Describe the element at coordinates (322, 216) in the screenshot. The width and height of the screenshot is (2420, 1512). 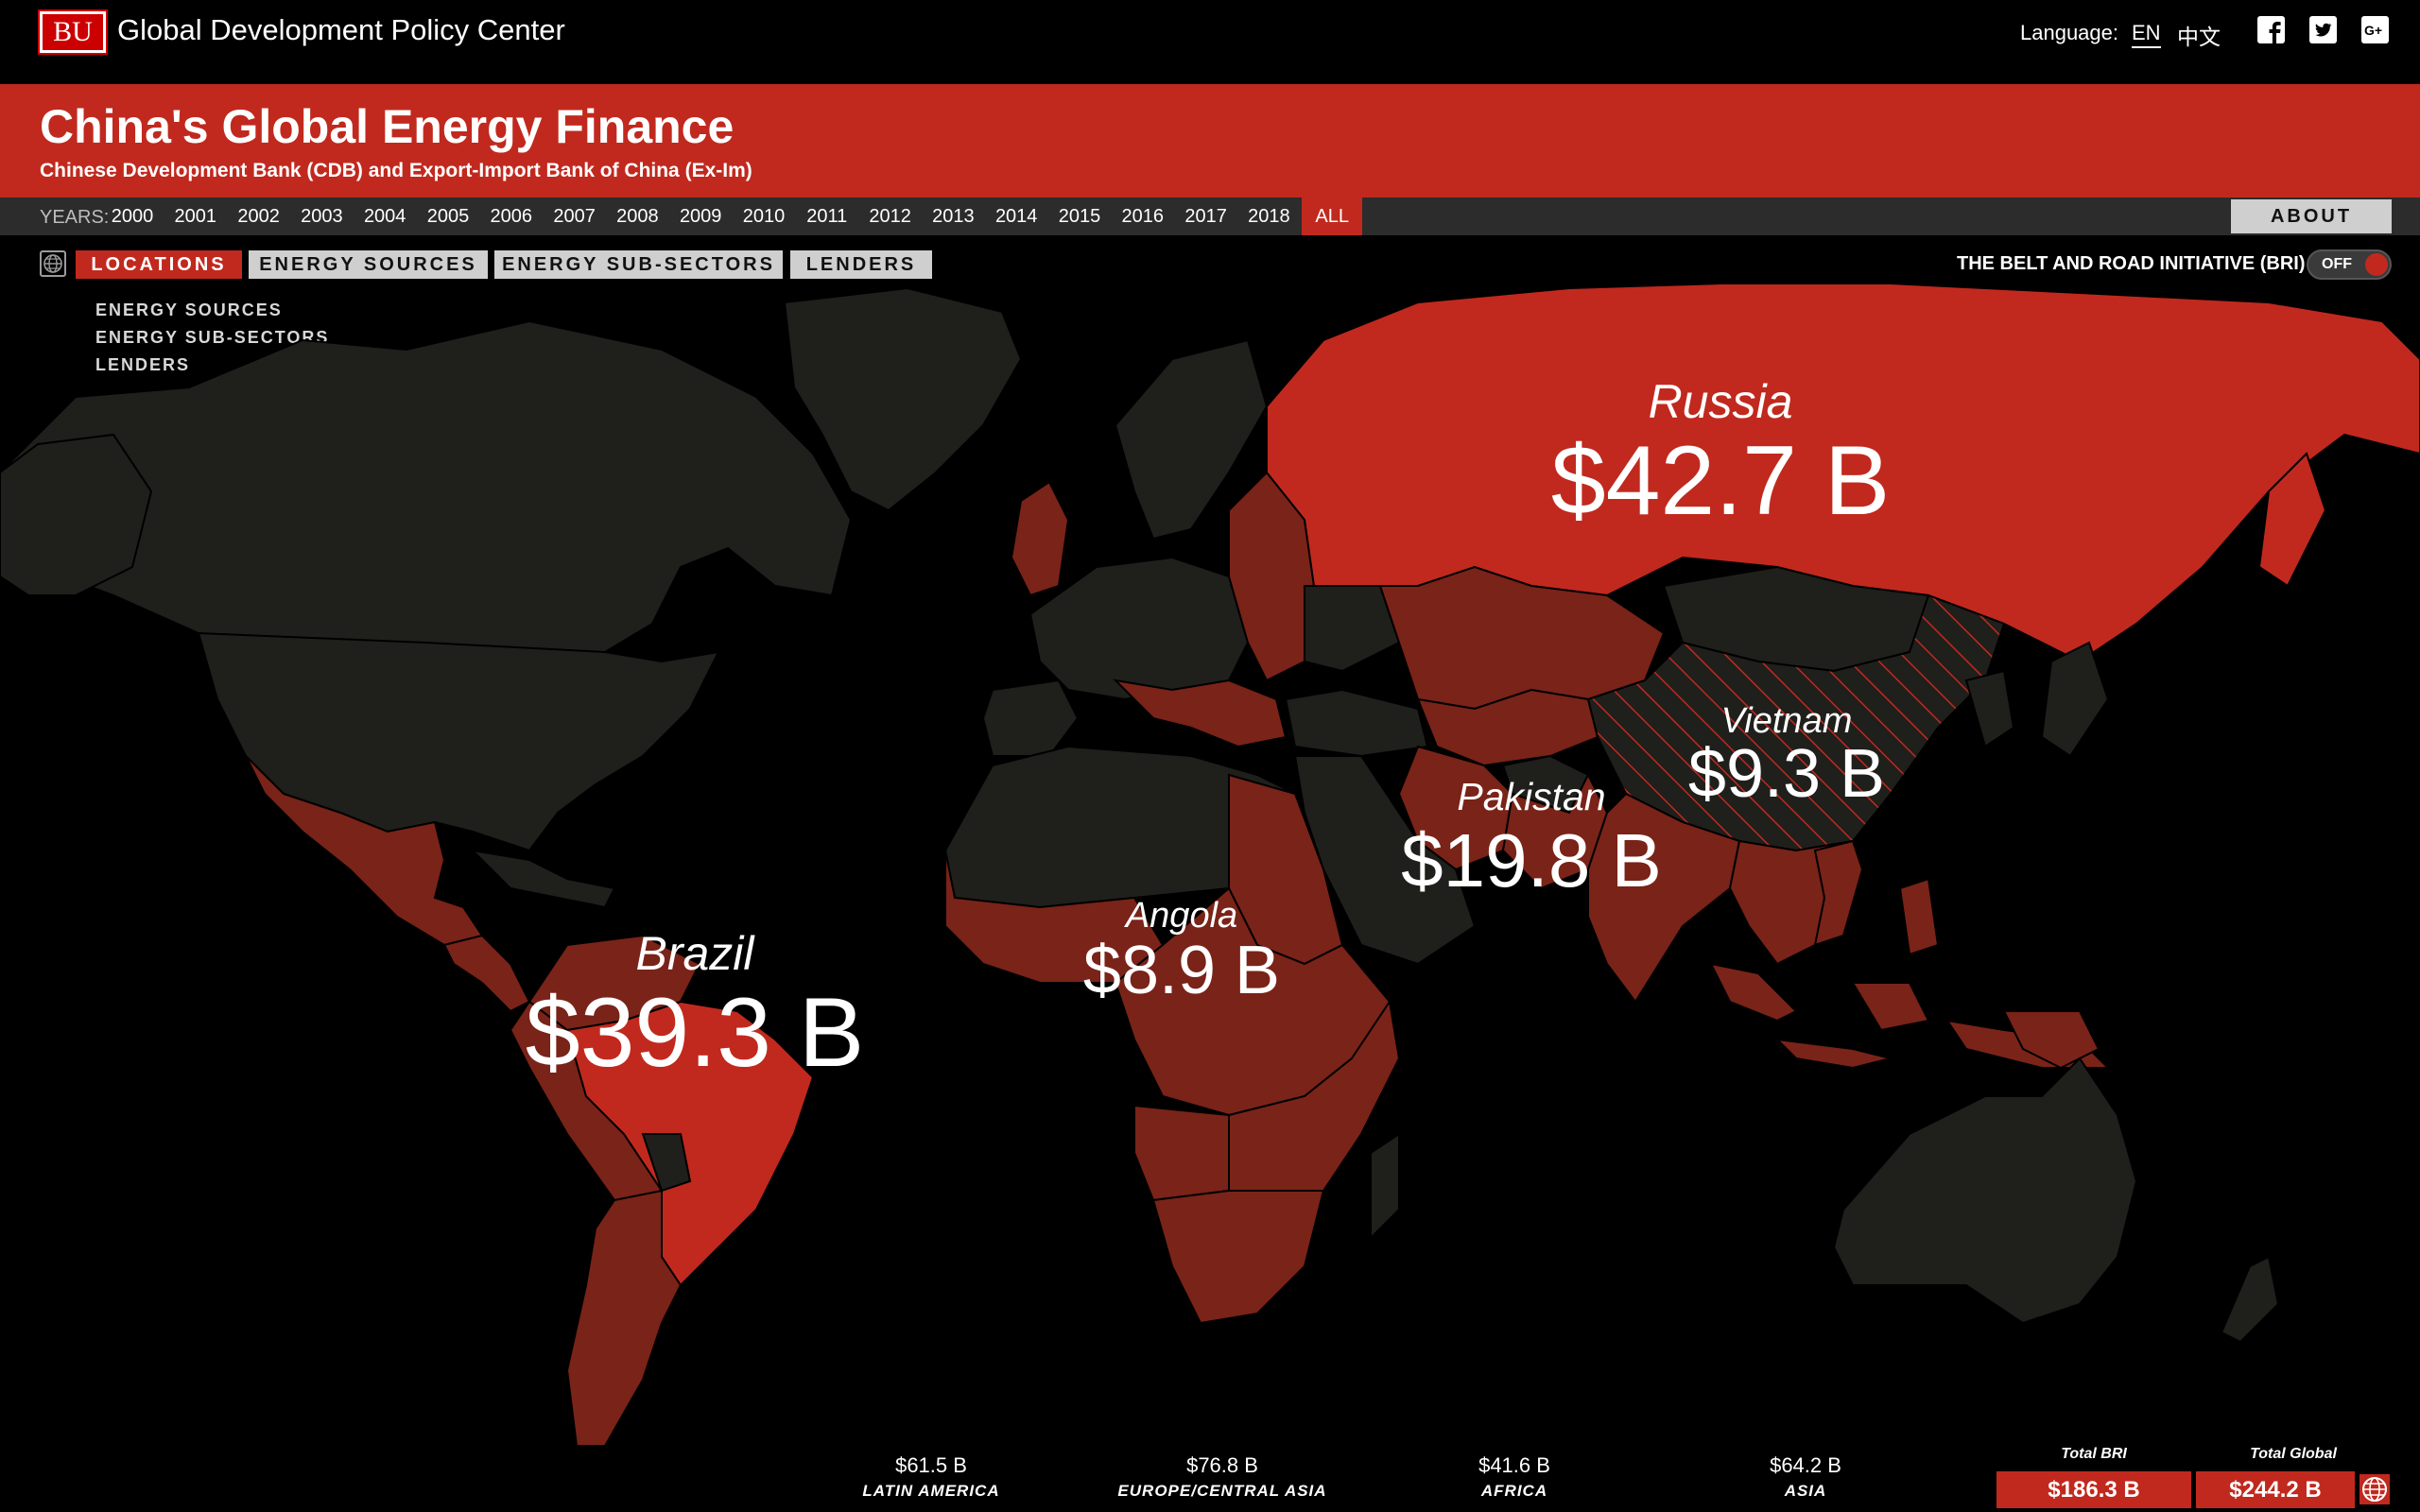
I see `year-2003: 2003` at that location.